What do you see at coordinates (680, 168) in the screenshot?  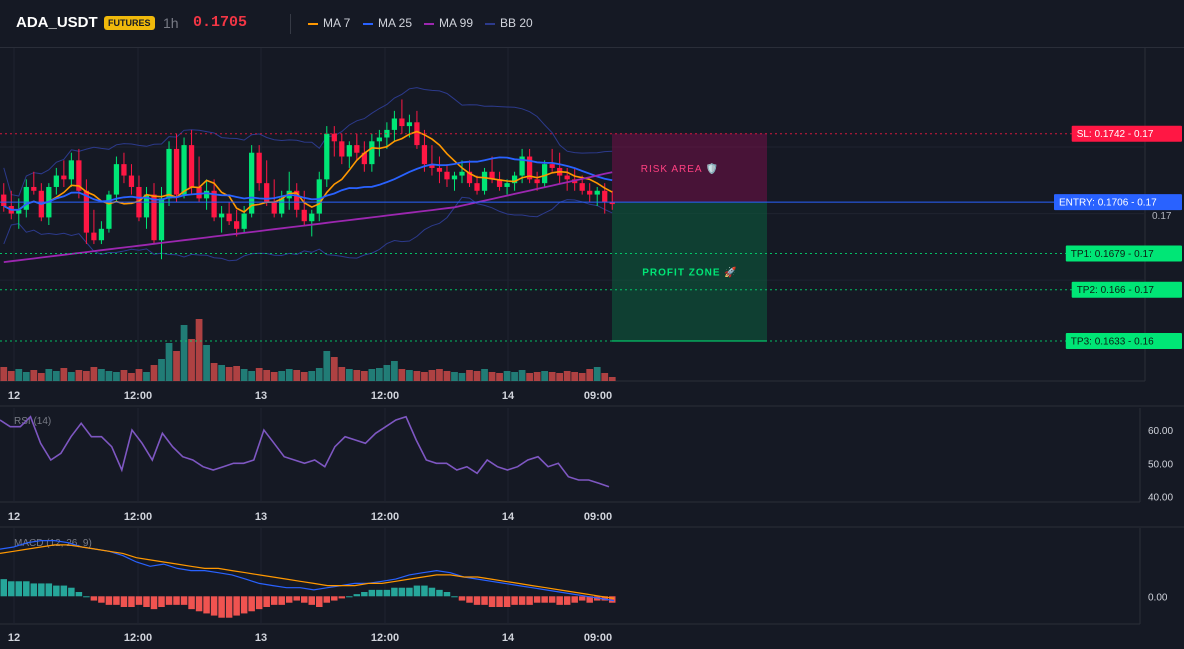 I see `risk-area-label: RISK AREA 🛡️` at bounding box center [680, 168].